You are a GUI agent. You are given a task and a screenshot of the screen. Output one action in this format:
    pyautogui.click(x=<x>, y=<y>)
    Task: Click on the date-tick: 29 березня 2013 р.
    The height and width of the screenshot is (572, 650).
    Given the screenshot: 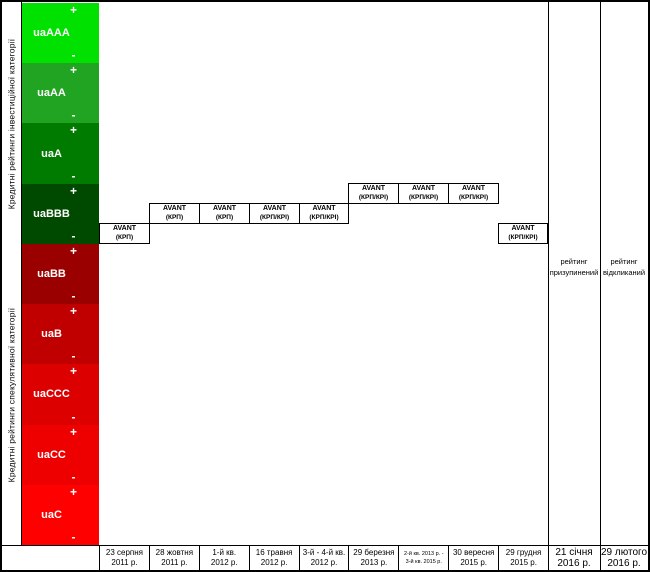 What is the action you would take?
    pyautogui.click(x=373, y=558)
    